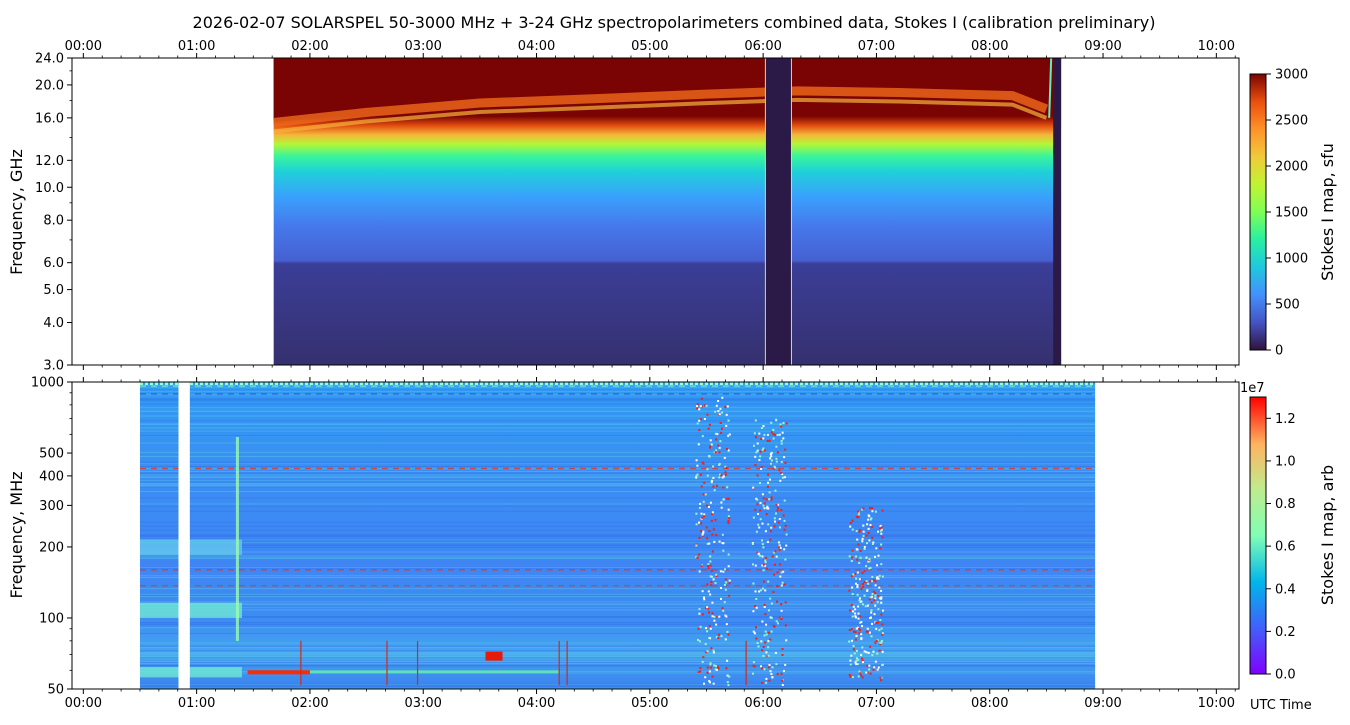  Describe the element at coordinates (434, 672) in the screenshot. I see `bottom-bright-band` at that location.